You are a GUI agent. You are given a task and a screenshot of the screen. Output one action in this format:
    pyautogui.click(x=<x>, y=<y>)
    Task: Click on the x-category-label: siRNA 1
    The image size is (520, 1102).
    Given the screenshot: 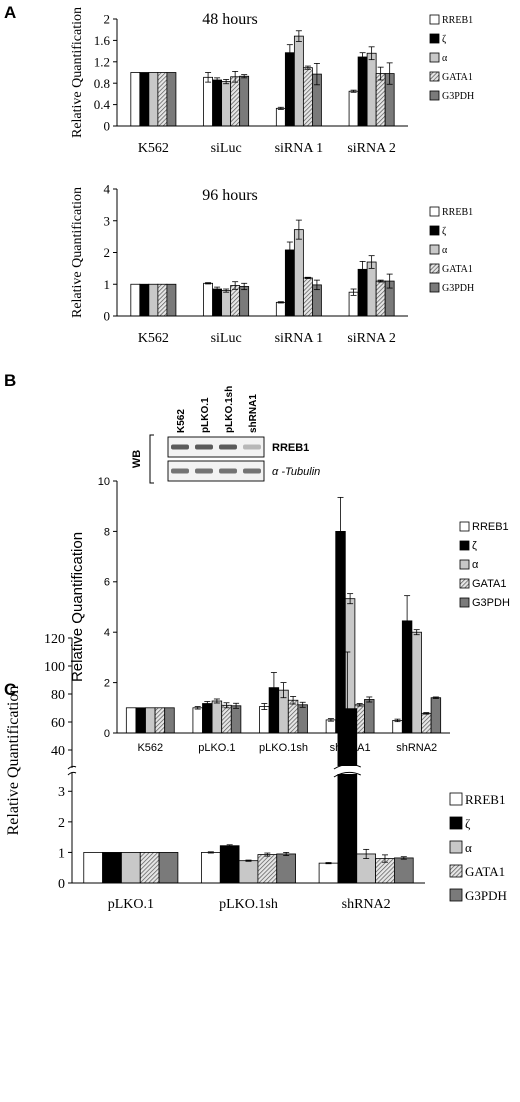 What is the action you would take?
    pyautogui.click(x=299, y=338)
    